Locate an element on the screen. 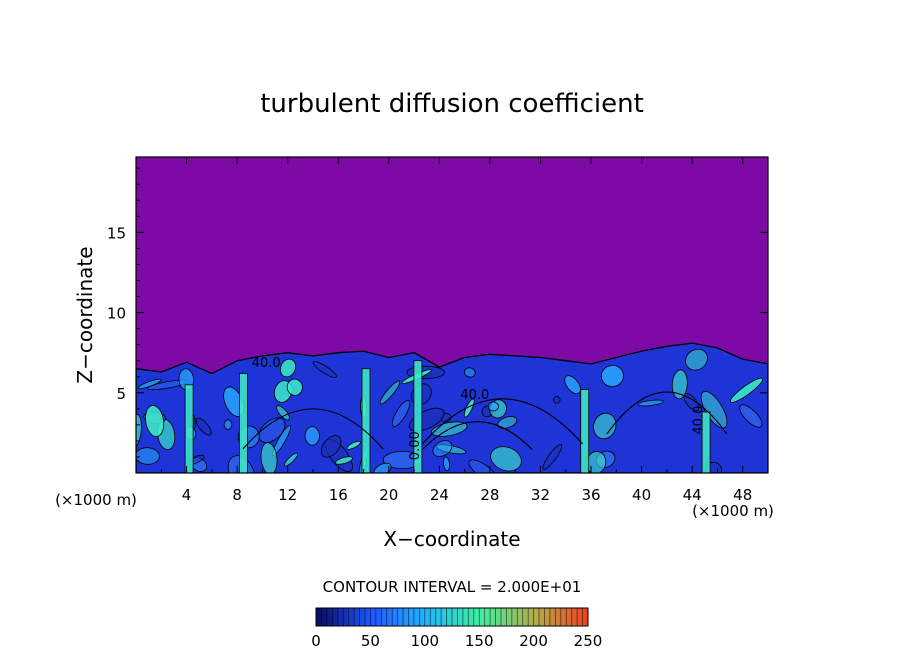 Image resolution: width=904 pixels, height=654 pixels. x-unit-left: (×1000 m) is located at coordinates (96, 500).